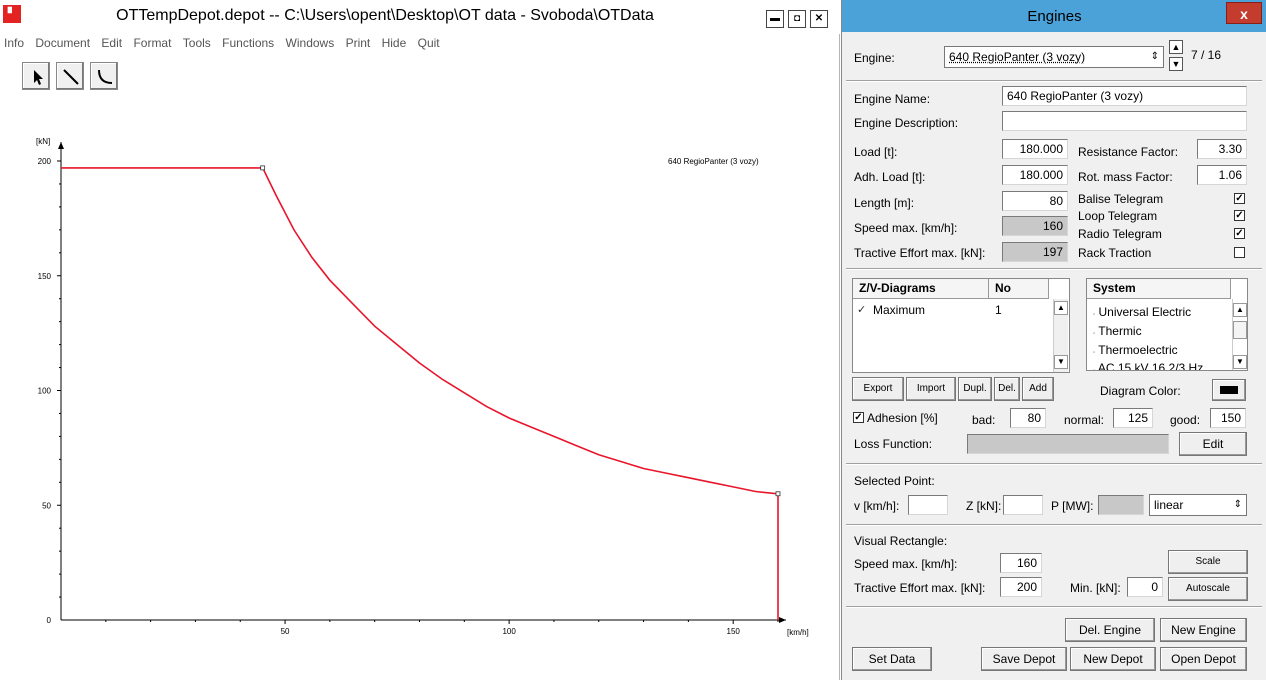  What do you see at coordinates (1133, 418) in the screenshot?
I see `normal-field: 125` at bounding box center [1133, 418].